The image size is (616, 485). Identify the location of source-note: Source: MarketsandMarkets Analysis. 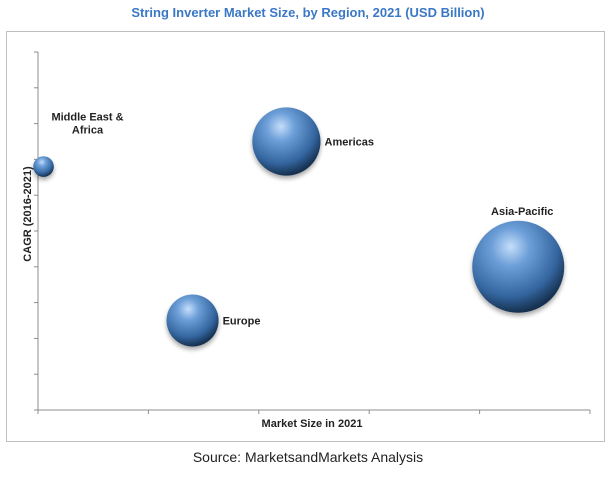
(308, 457).